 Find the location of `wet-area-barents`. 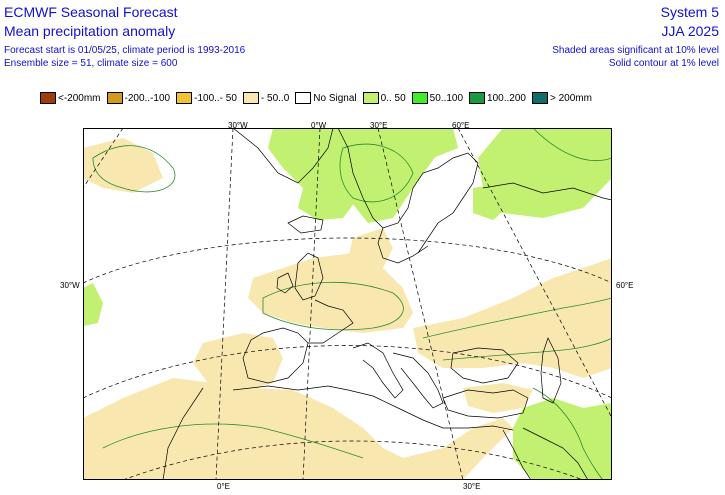

wet-area-barents is located at coordinates (435, 143).